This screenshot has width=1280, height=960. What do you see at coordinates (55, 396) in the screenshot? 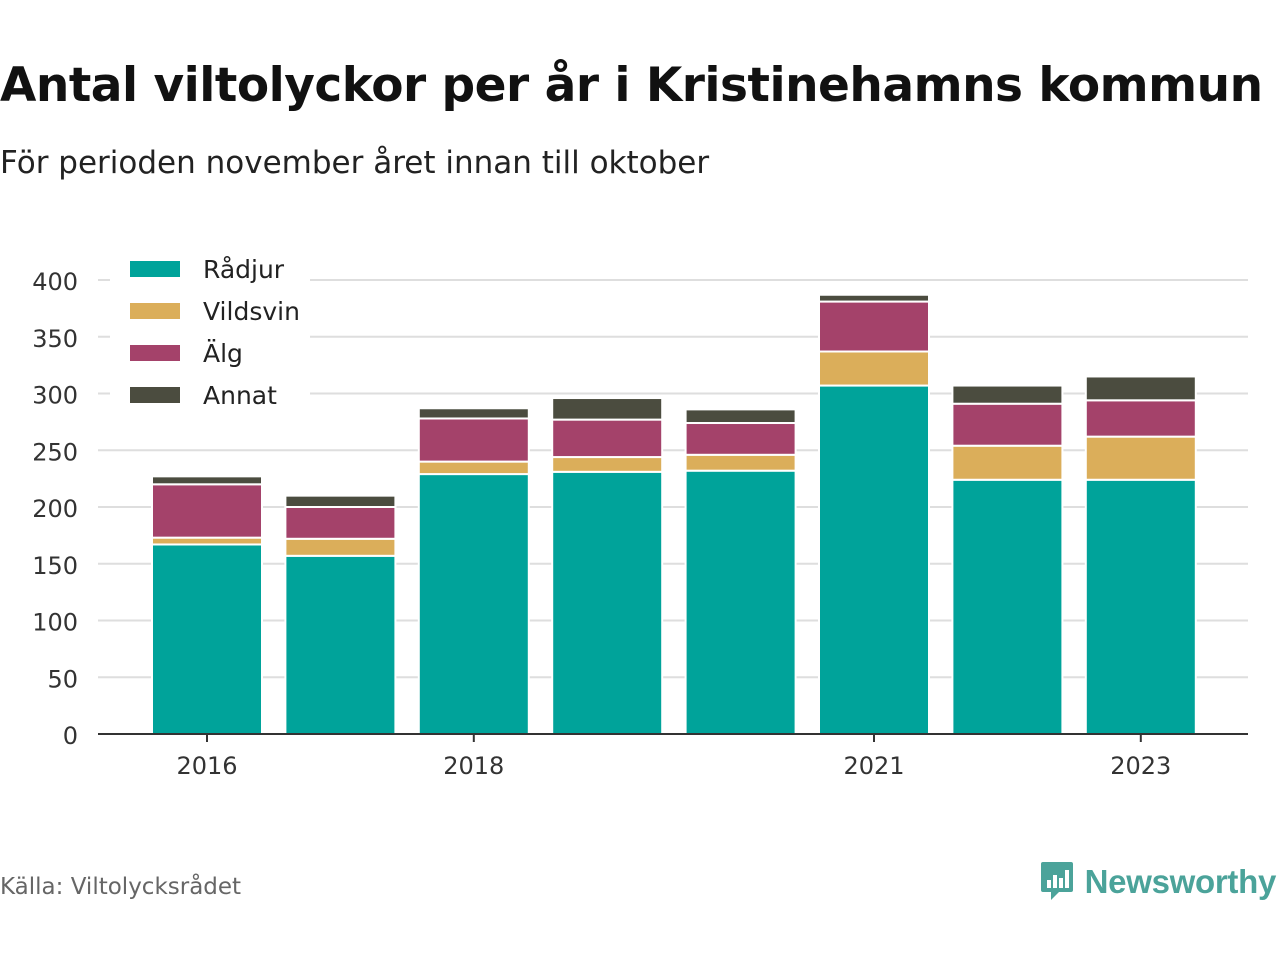
I see `y-tick-label: 300` at bounding box center [55, 396].